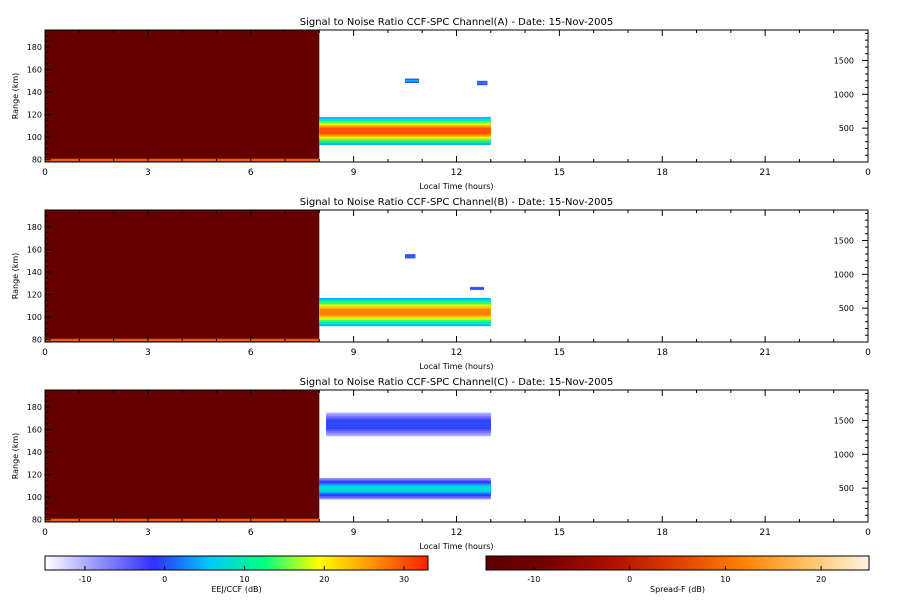  Describe the element at coordinates (677, 574) in the screenshot. I see `spread-f-colorbar: -10 0 10 20 Spread-F (dB)` at that location.